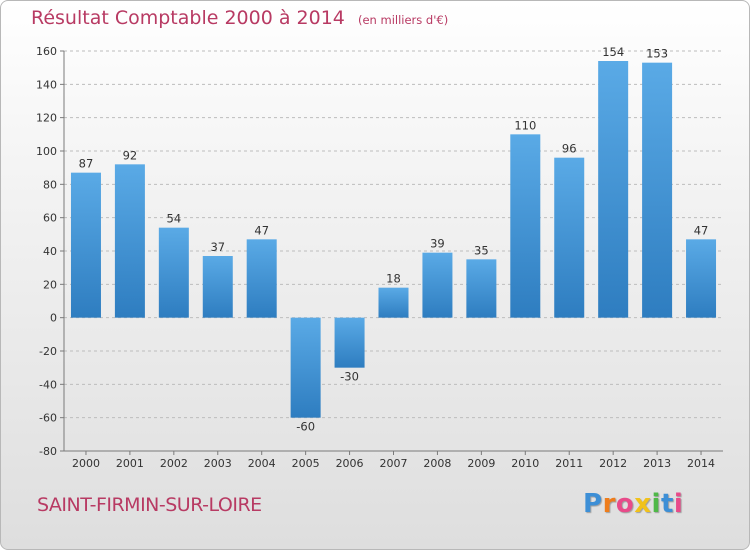 The height and width of the screenshot is (550, 750). Describe the element at coordinates (86, 463) in the screenshot. I see `x-tick-label: 2000` at that location.